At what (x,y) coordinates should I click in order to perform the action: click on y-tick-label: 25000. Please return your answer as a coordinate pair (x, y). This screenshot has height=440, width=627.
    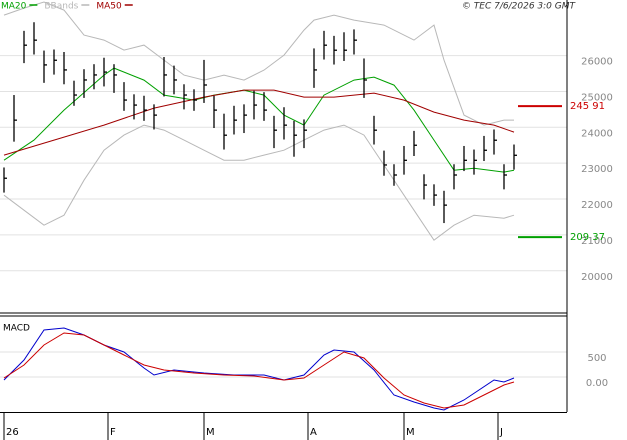
    Looking at the image, I should click on (597, 97).